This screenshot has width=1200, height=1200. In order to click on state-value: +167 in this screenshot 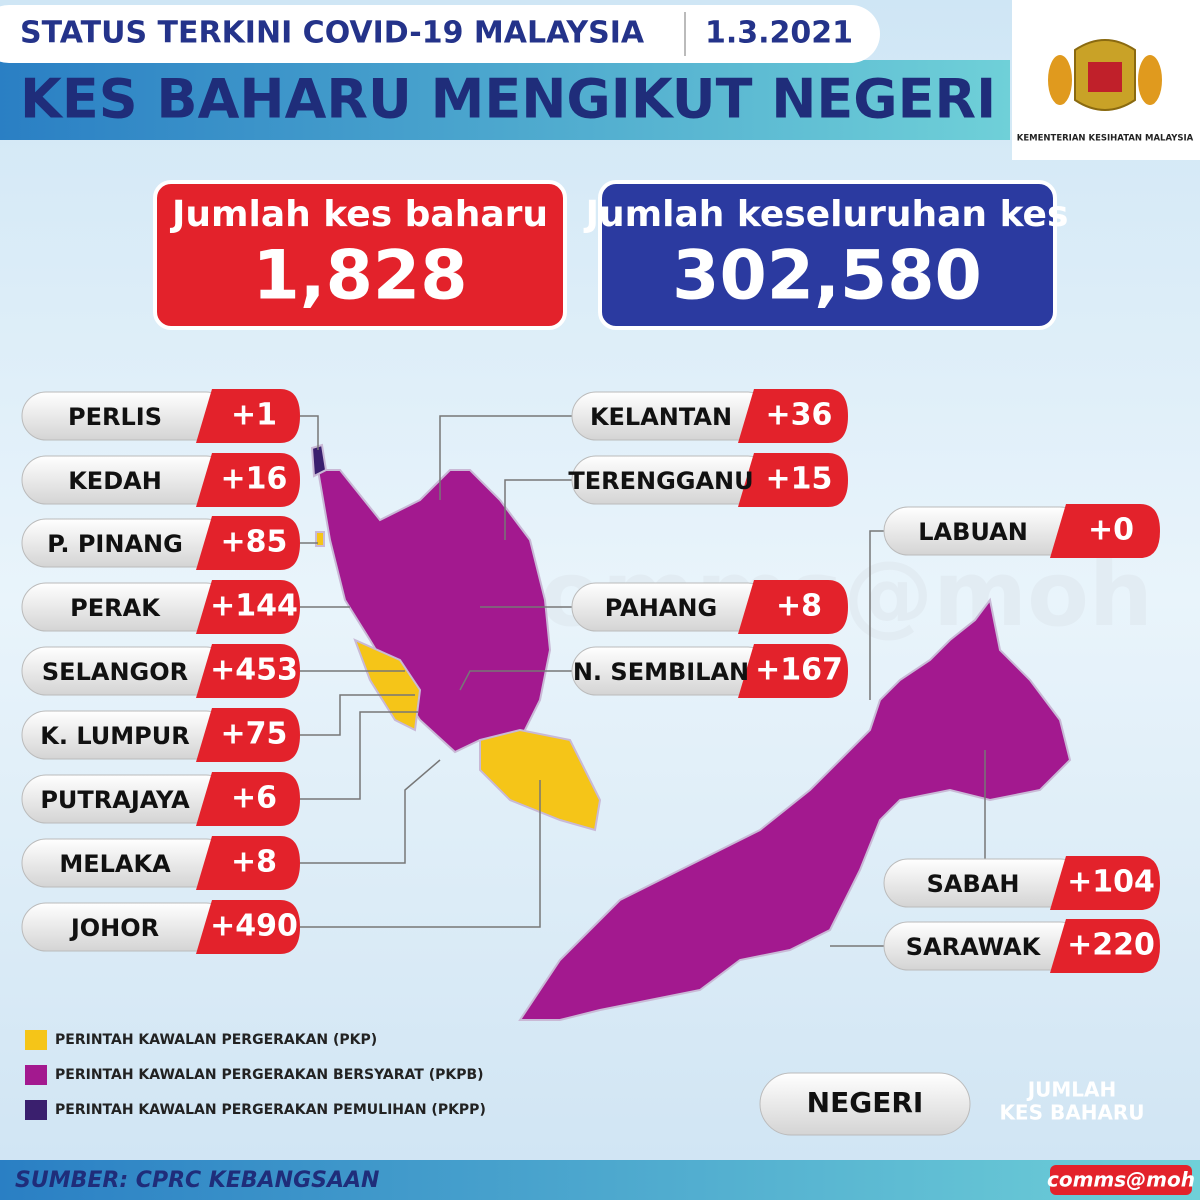, I will do `click(799, 670)`.